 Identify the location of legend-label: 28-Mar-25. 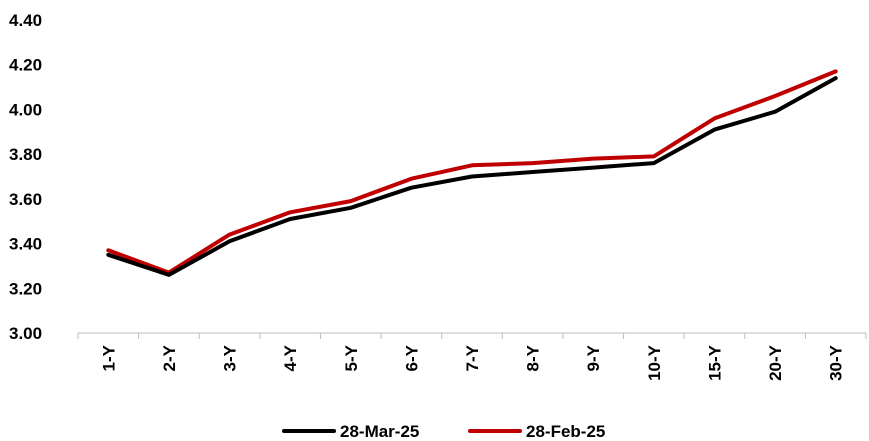
(379, 431).